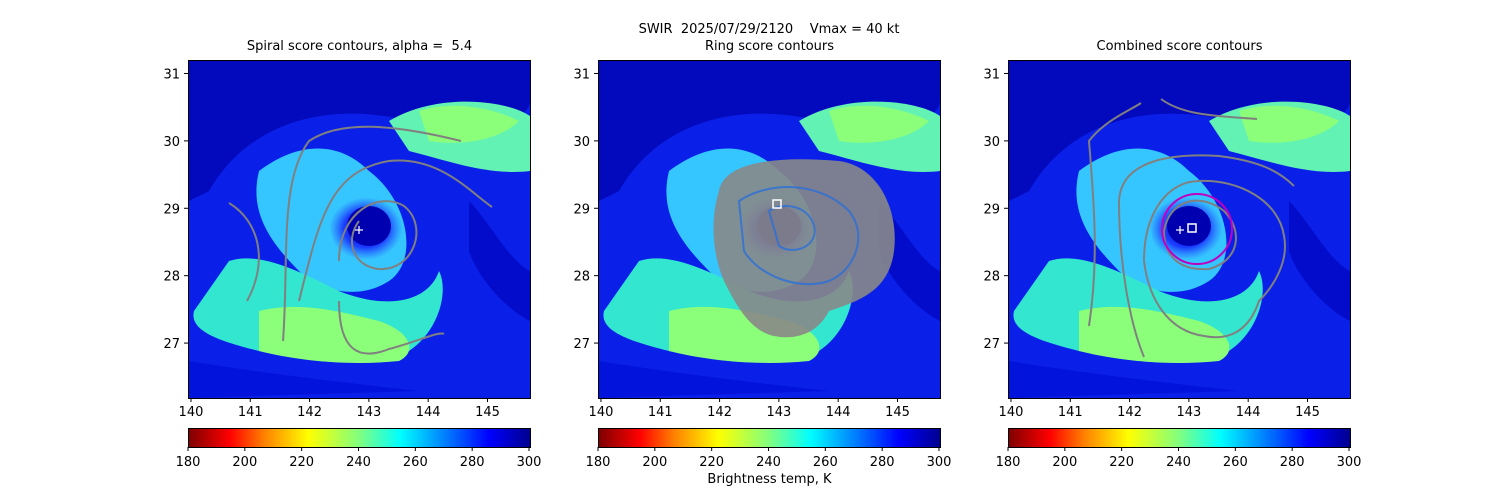  What do you see at coordinates (1179, 46) in the screenshot?
I see `panel-title: Combined score contours` at bounding box center [1179, 46].